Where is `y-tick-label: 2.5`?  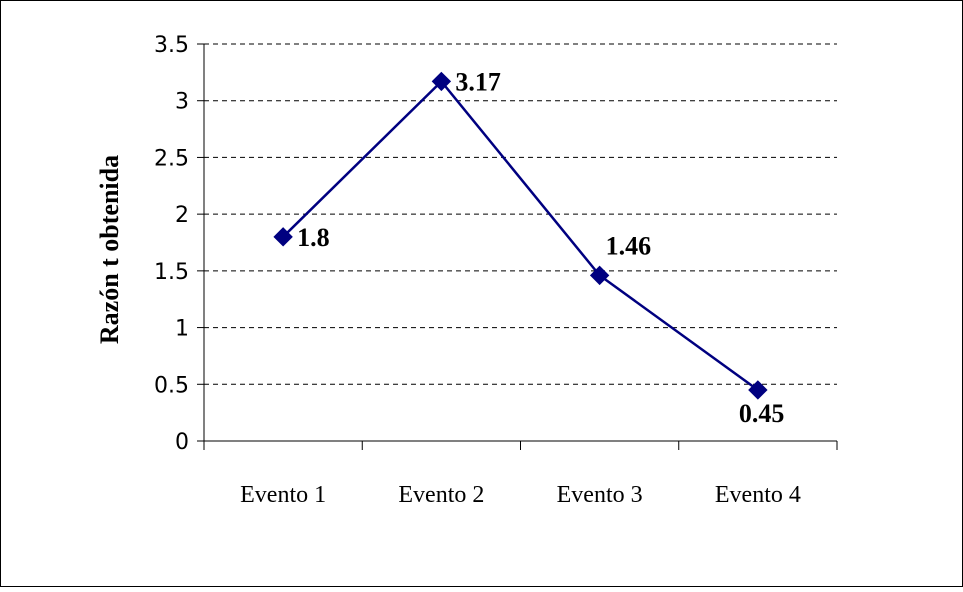 y-tick-label: 2.5 is located at coordinates (171, 158).